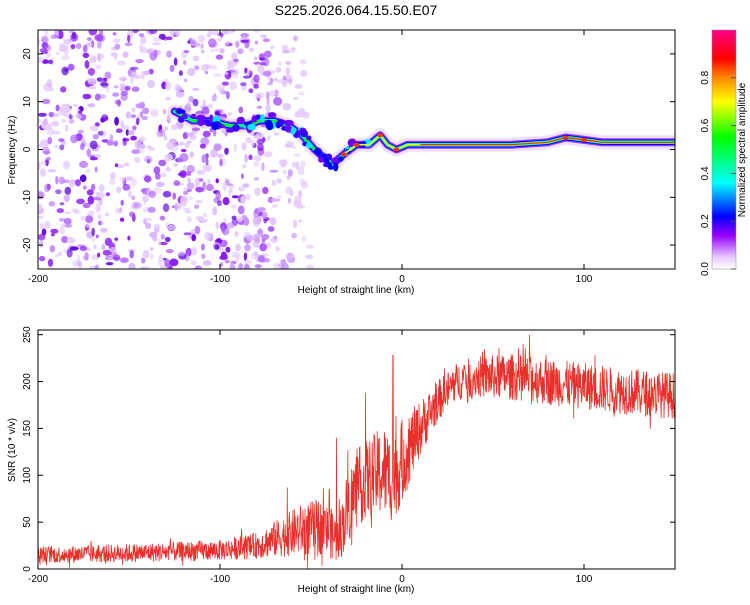 This screenshot has height=605, width=750. What do you see at coordinates (27, 569) in the screenshot?
I see `snr-y-tick-label: 0` at bounding box center [27, 569].